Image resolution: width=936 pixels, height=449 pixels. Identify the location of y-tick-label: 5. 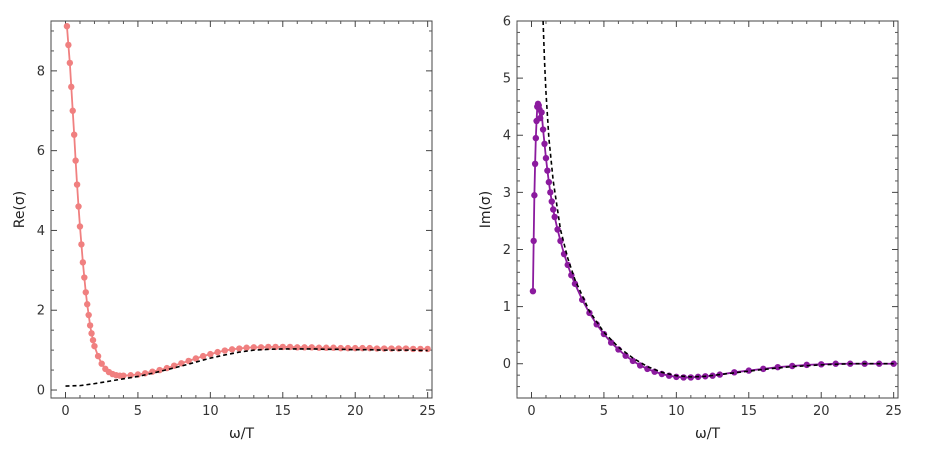
(507, 79).